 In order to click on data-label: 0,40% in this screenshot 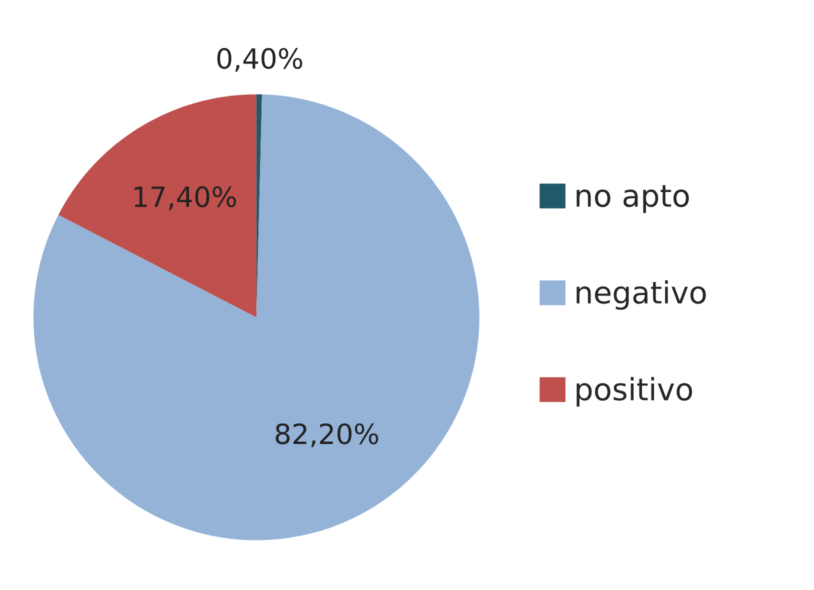, I will do `click(259, 60)`.